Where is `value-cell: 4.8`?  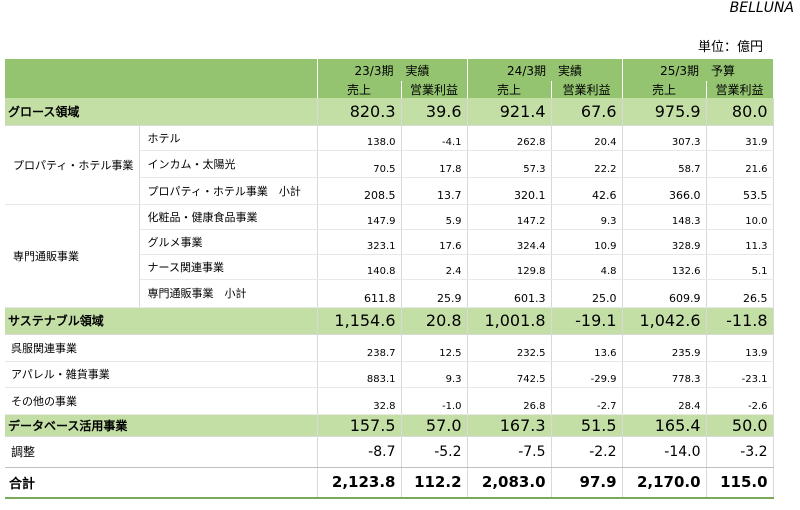 value-cell: 4.8 is located at coordinates (587, 267).